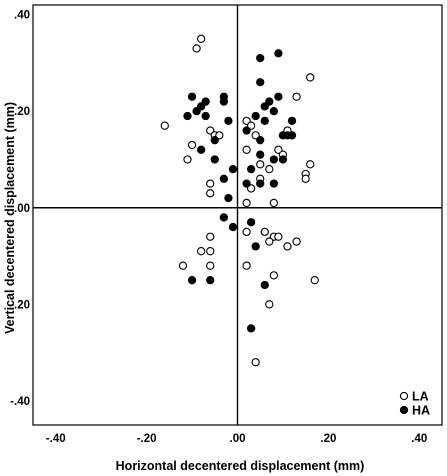  I want to click on legend-label-la: LA, so click(420, 397).